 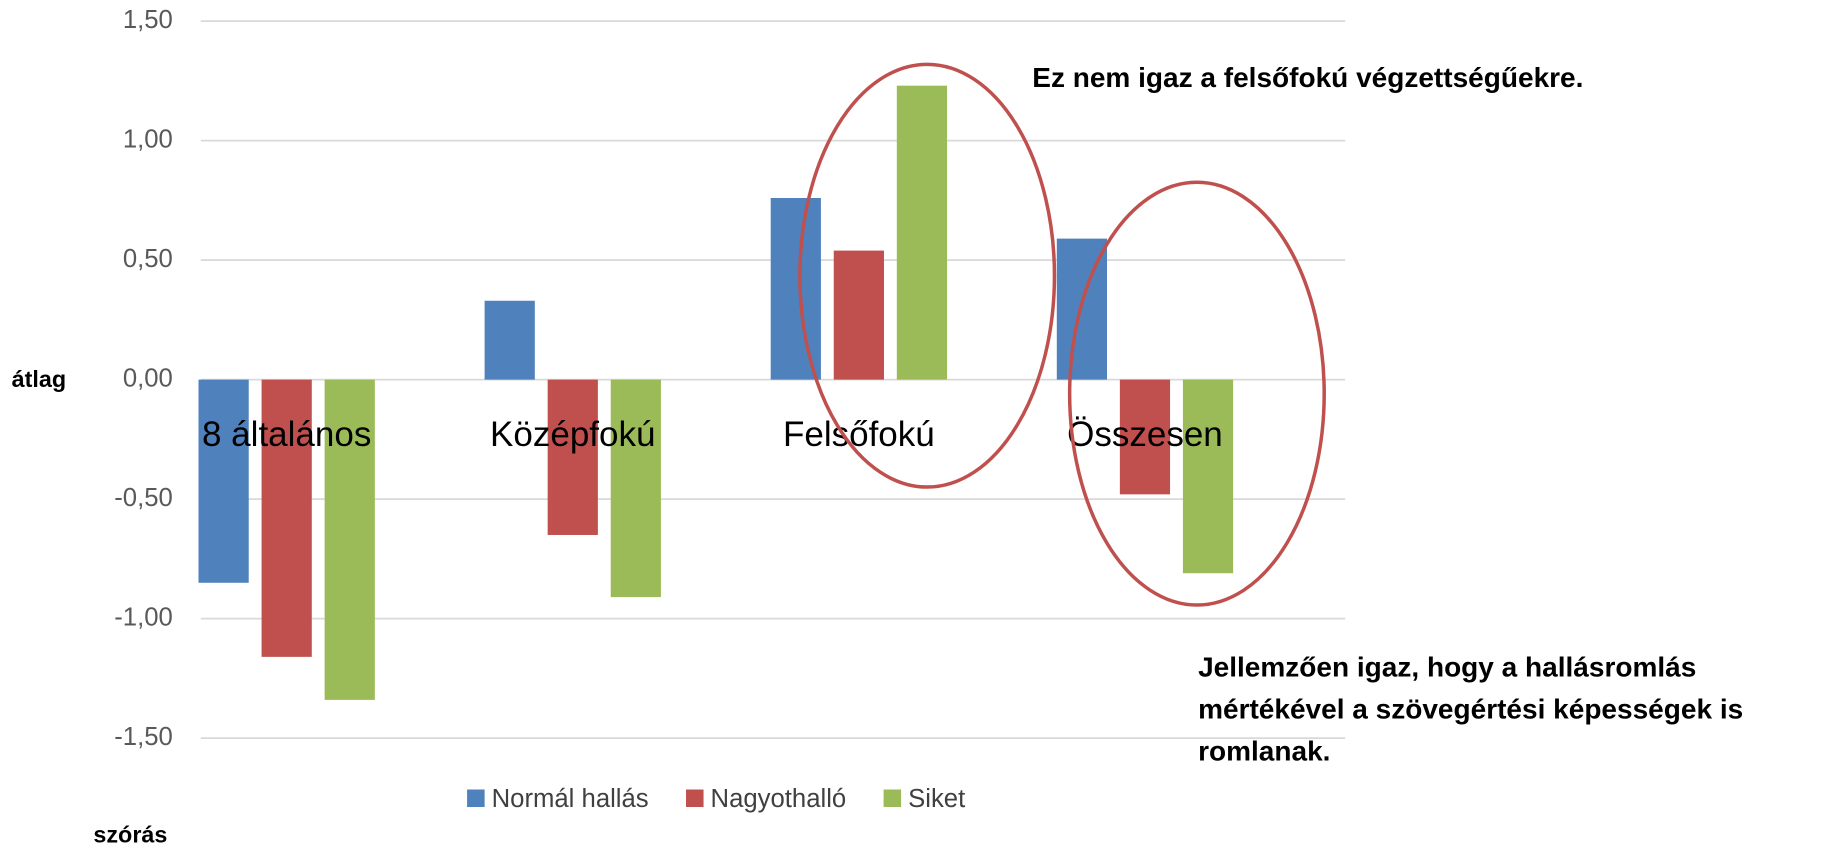 What do you see at coordinates (570, 799) in the screenshot?
I see `legend-label: Normál hallás` at bounding box center [570, 799].